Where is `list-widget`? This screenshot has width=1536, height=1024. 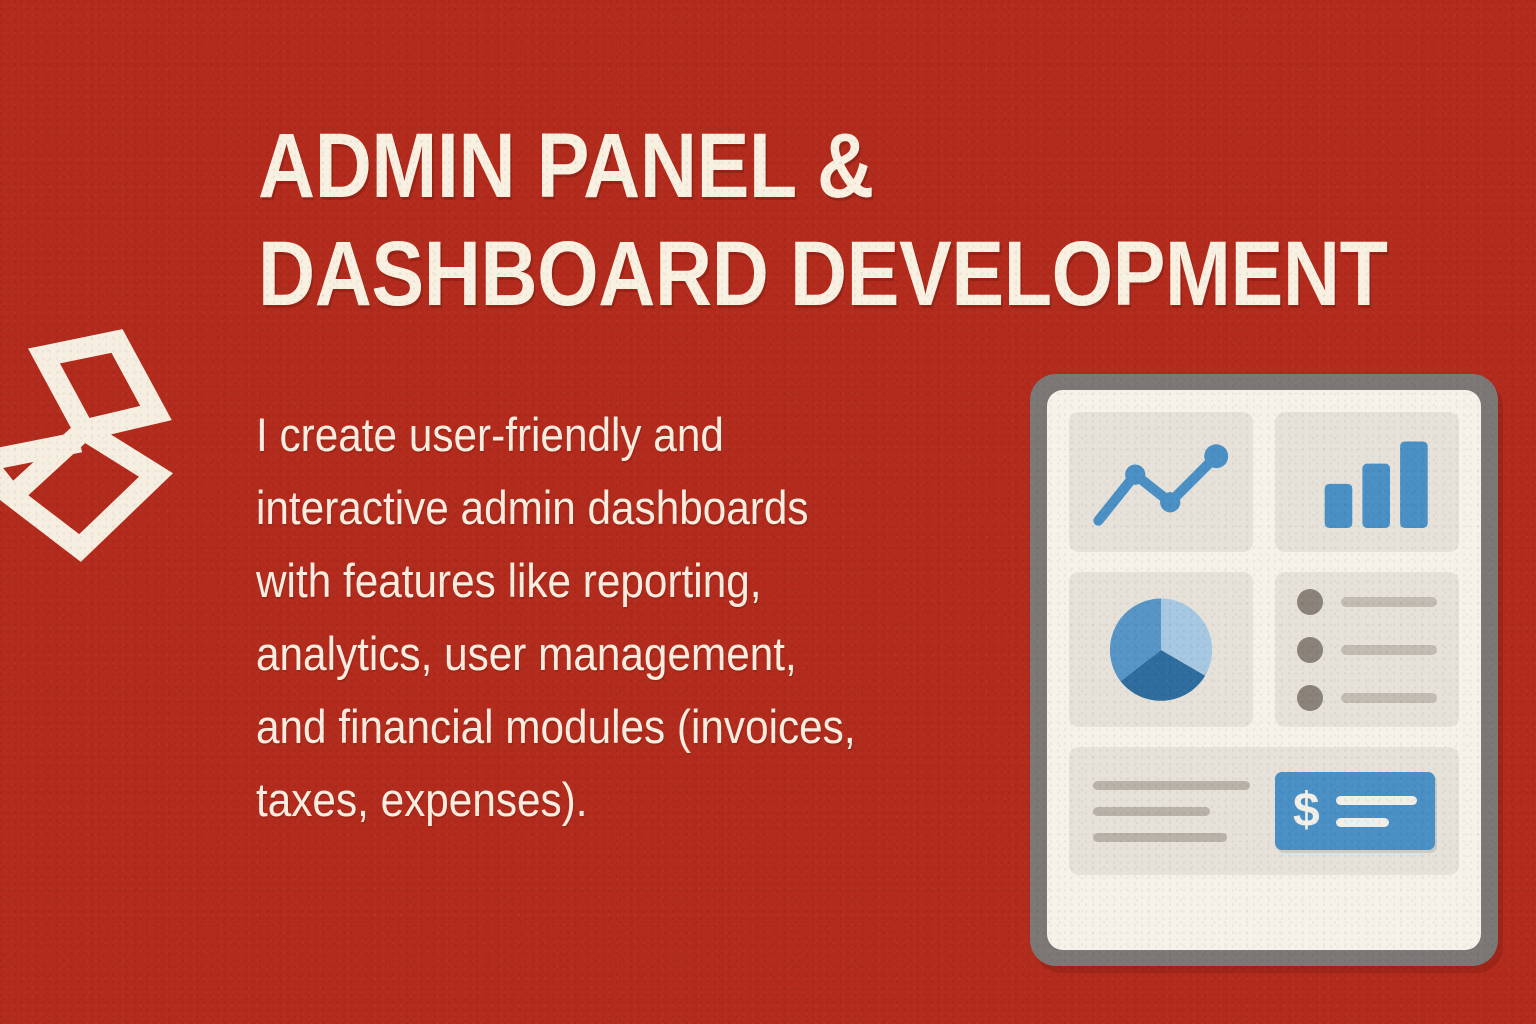 list-widget is located at coordinates (1367, 649).